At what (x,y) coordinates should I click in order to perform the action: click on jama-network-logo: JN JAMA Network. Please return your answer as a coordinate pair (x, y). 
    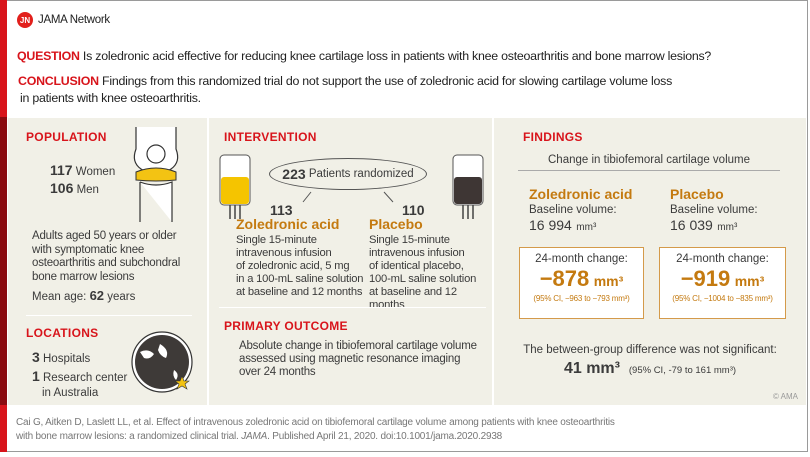
    Looking at the image, I should click on (63, 20).